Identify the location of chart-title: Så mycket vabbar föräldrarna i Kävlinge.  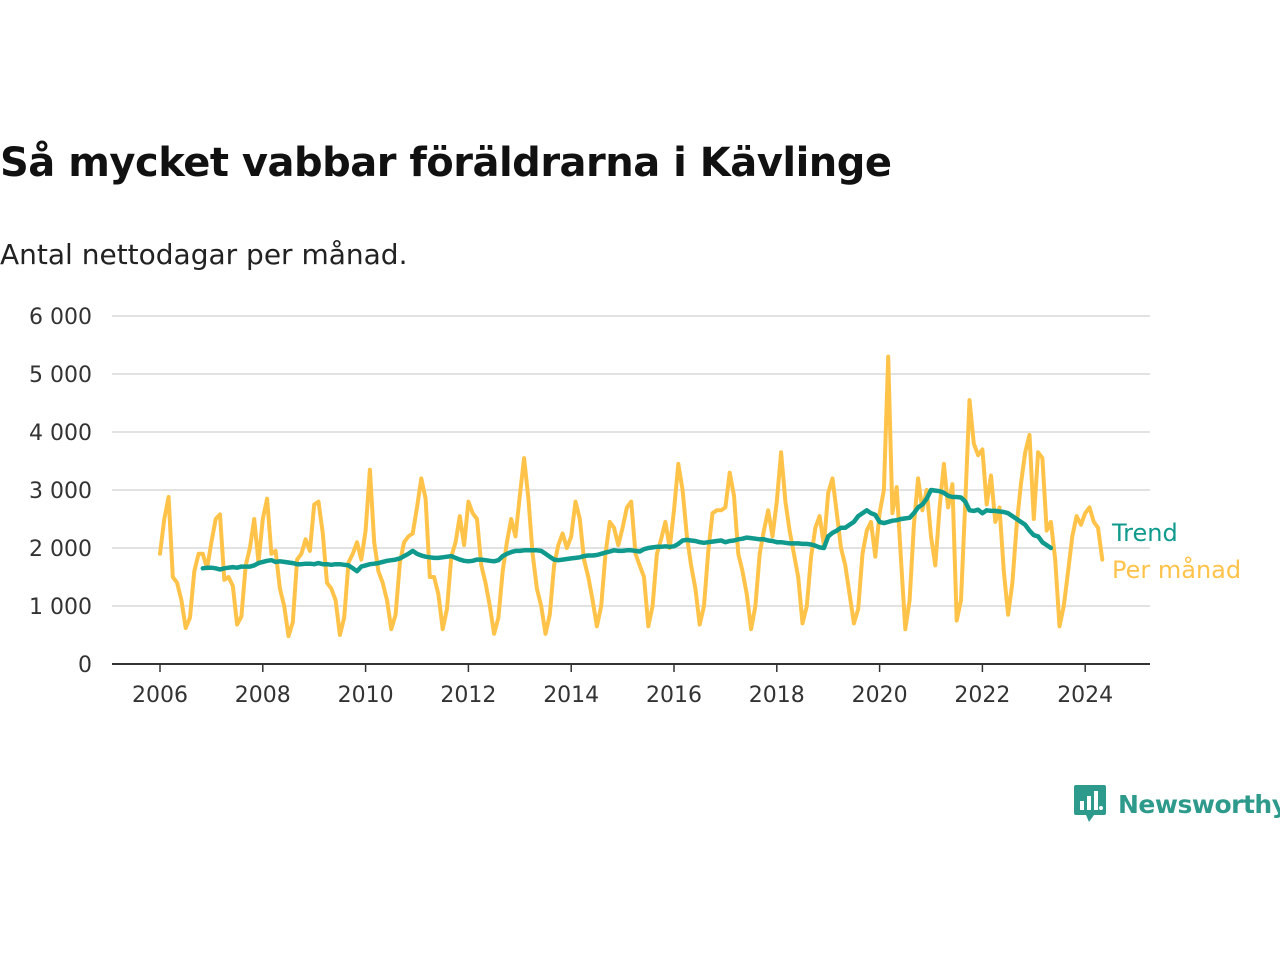
(446, 163).